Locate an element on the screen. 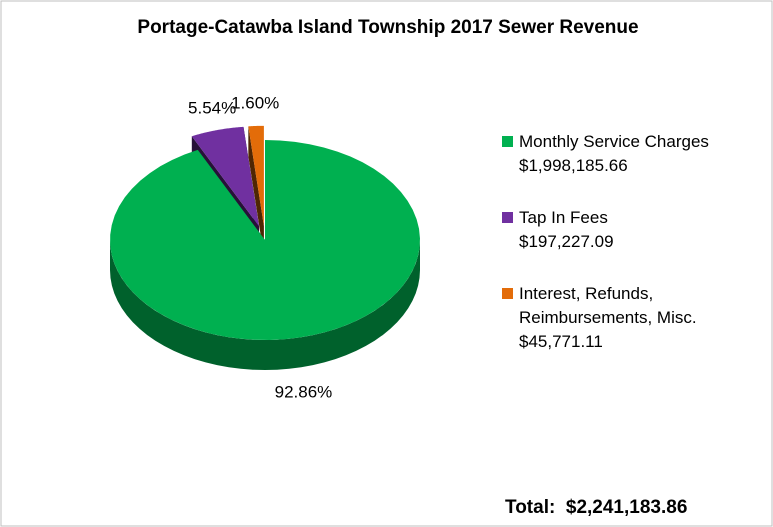 The width and height of the screenshot is (773, 527). slice-wall is located at coordinates (256, 191).